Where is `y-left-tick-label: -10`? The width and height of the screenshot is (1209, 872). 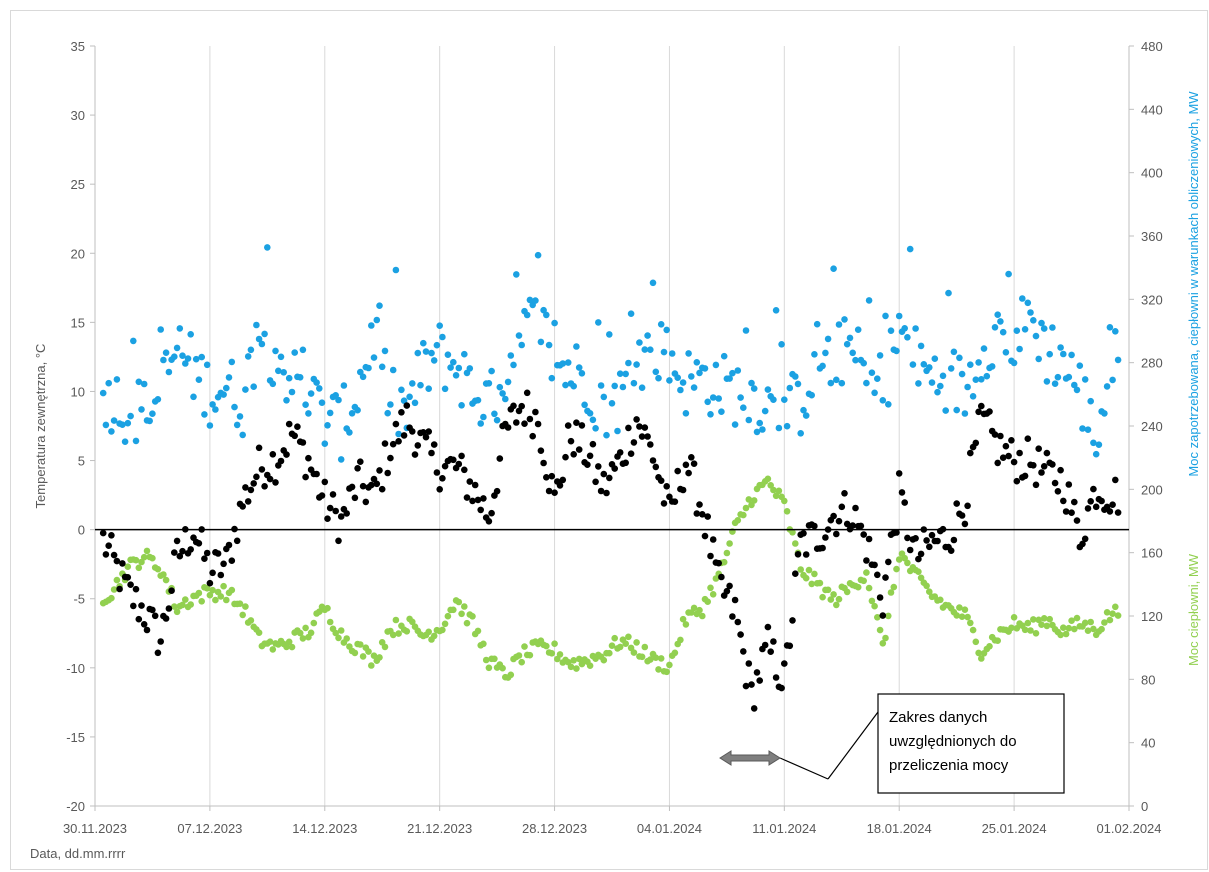 y-left-tick-label: -10 is located at coordinates (75, 668).